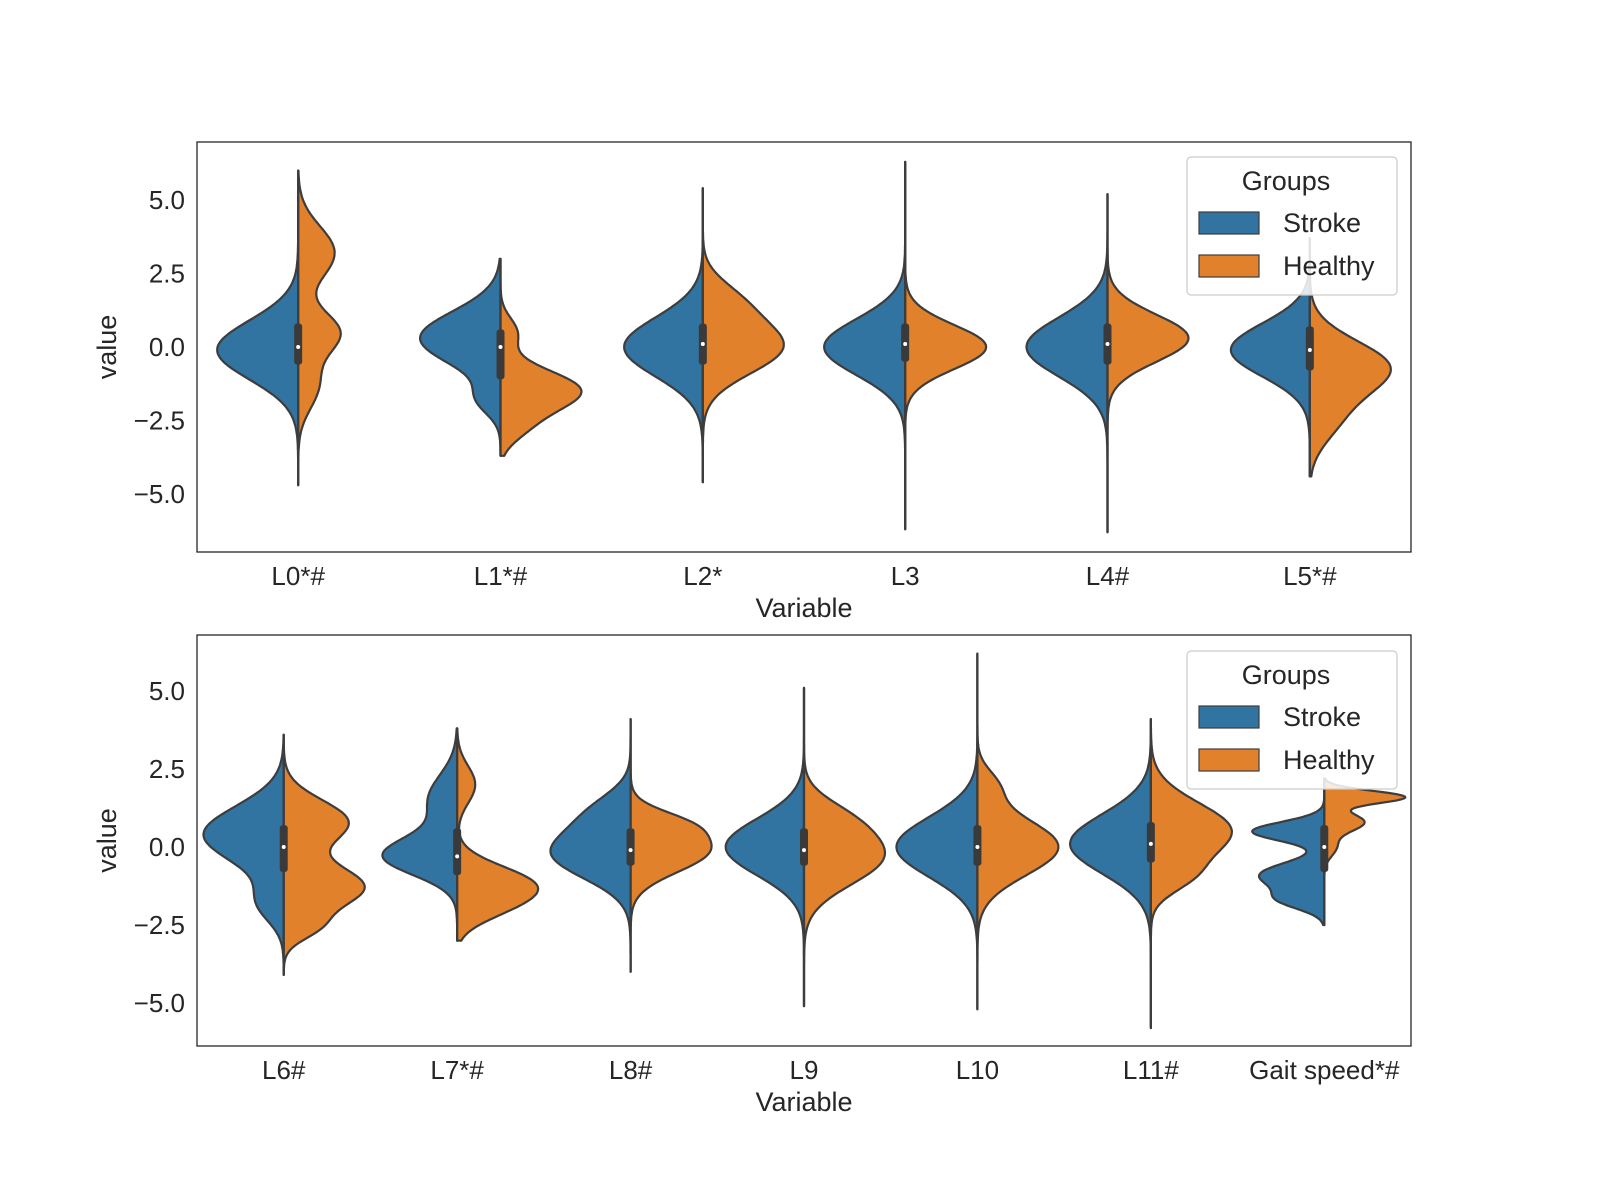 This screenshot has height=1200, width=1600. Describe the element at coordinates (804, 1070) in the screenshot. I see `x-tick-label: L9` at that location.